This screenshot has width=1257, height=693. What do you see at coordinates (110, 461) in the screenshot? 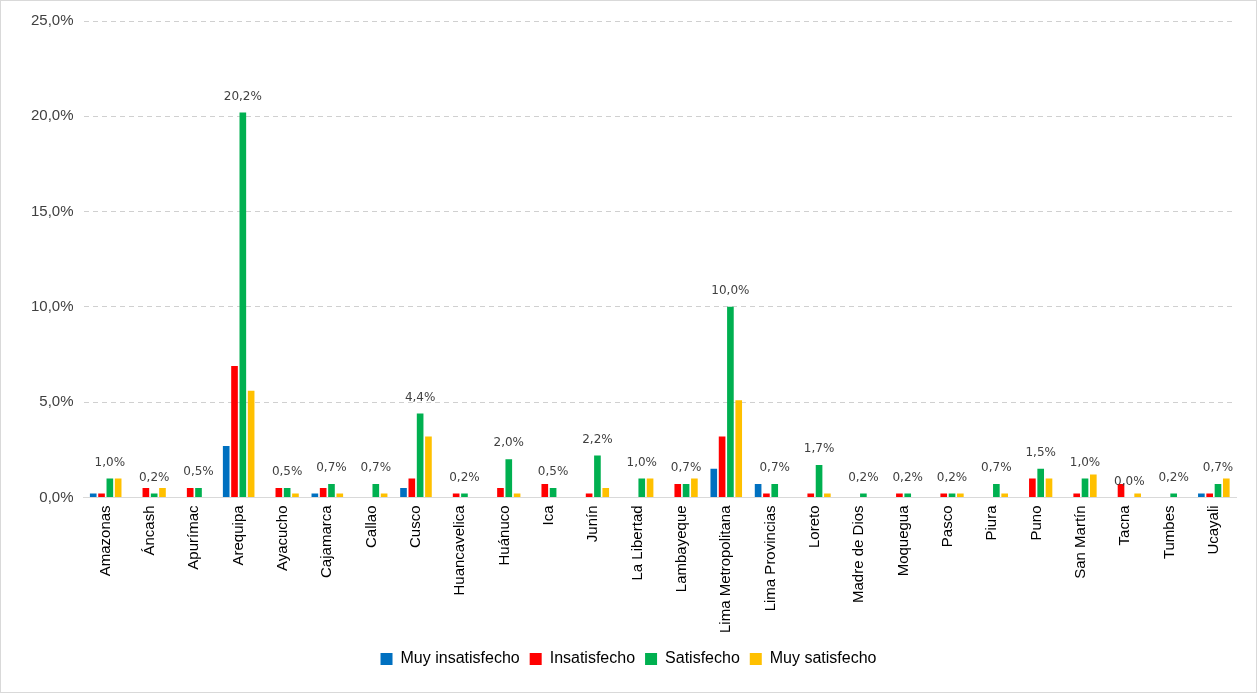
I see `data-label: 1,0%` at bounding box center [110, 461].